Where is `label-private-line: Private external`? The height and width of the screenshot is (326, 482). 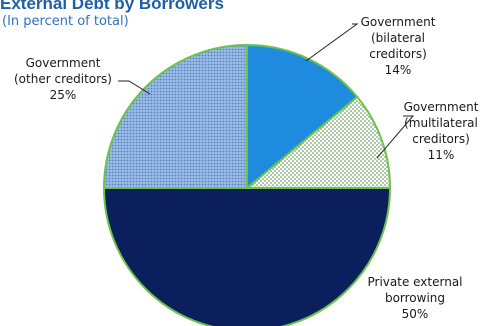
label-private-line: Private external is located at coordinates (414, 282).